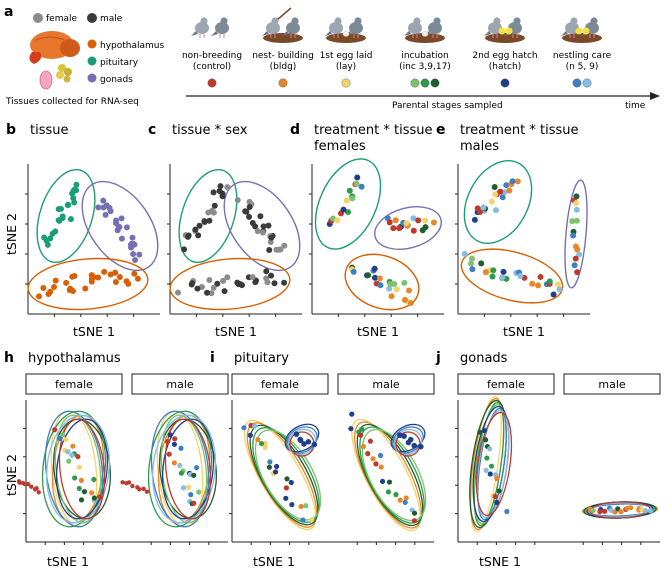 This screenshot has height=576, width=672. What do you see at coordinates (261, 358) in the screenshot?
I see `panel-title-i: pituitary` at bounding box center [261, 358].